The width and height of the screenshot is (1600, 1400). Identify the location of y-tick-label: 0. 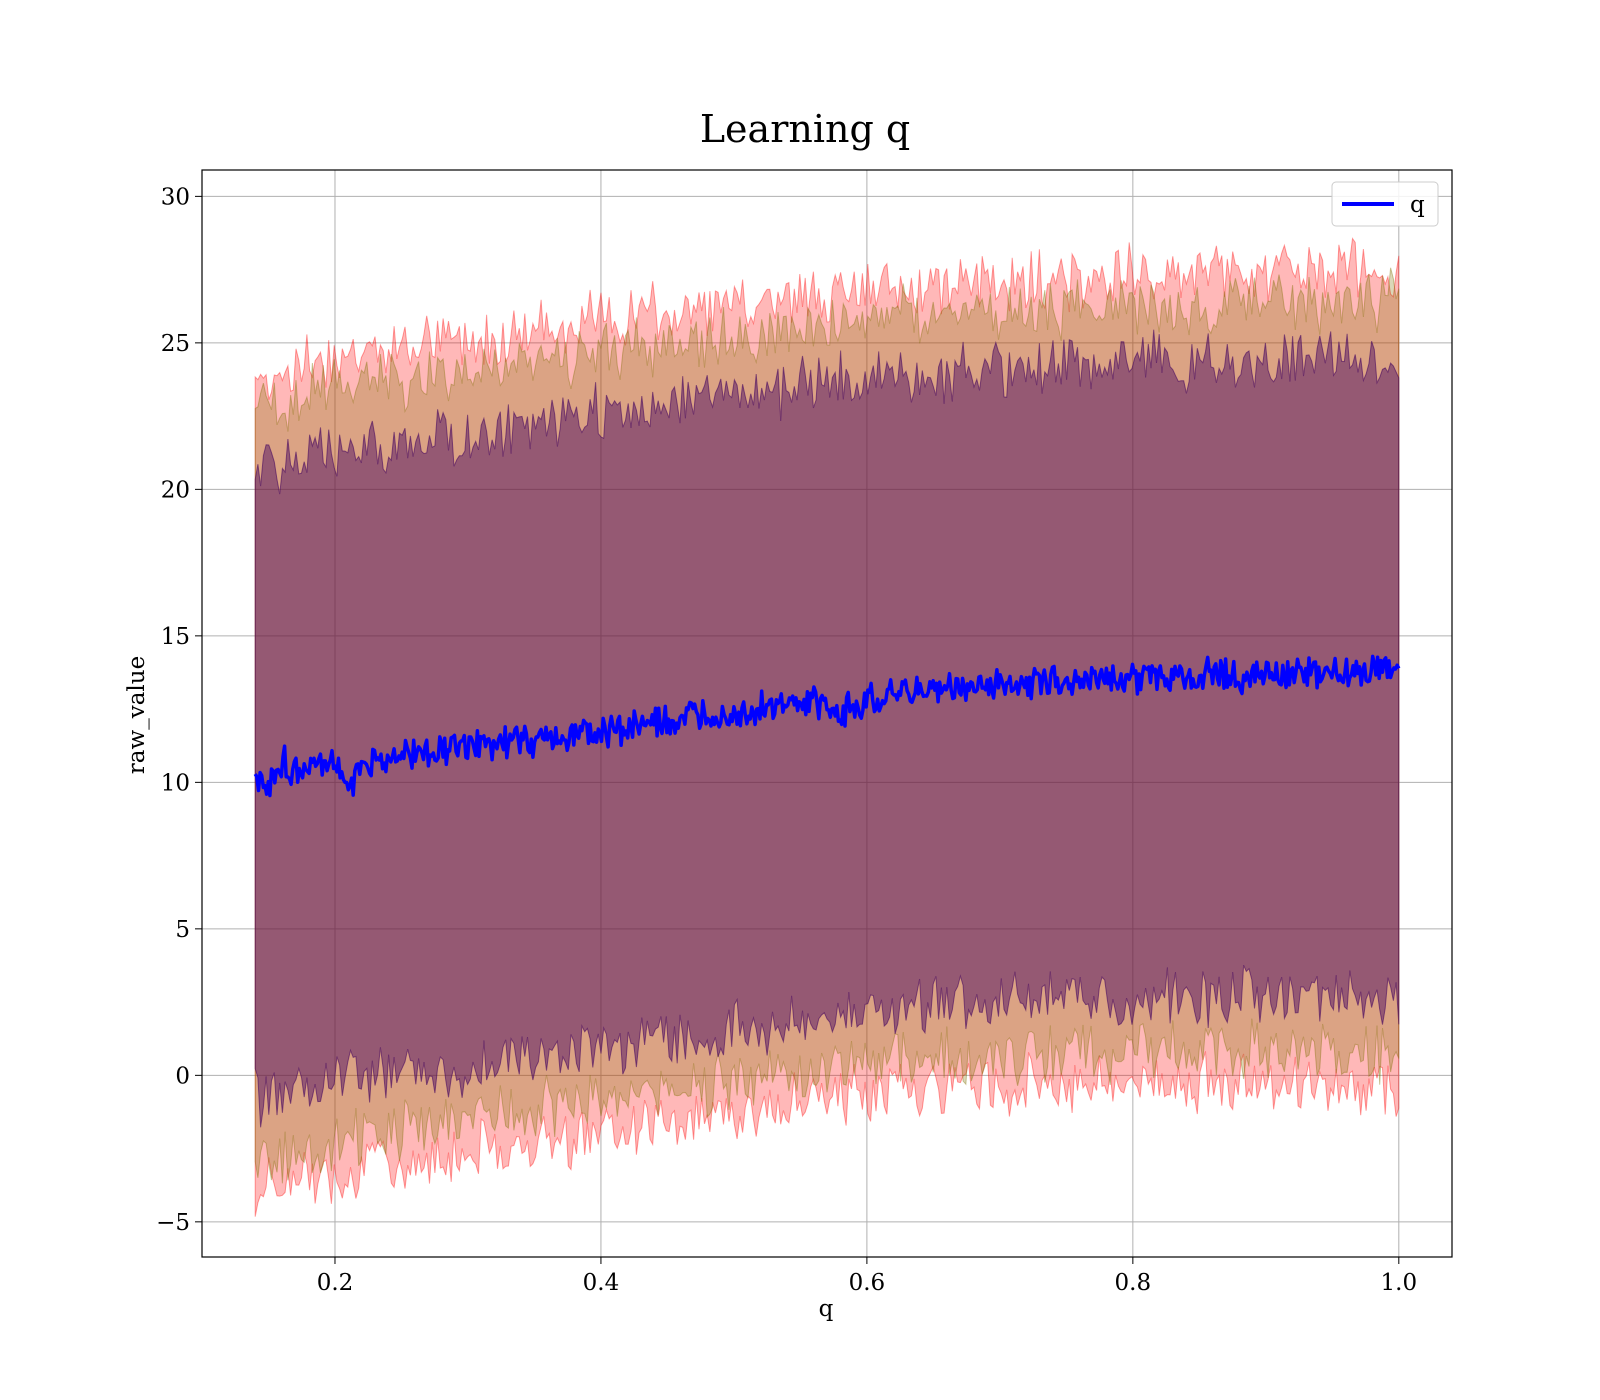
(182, 1076).